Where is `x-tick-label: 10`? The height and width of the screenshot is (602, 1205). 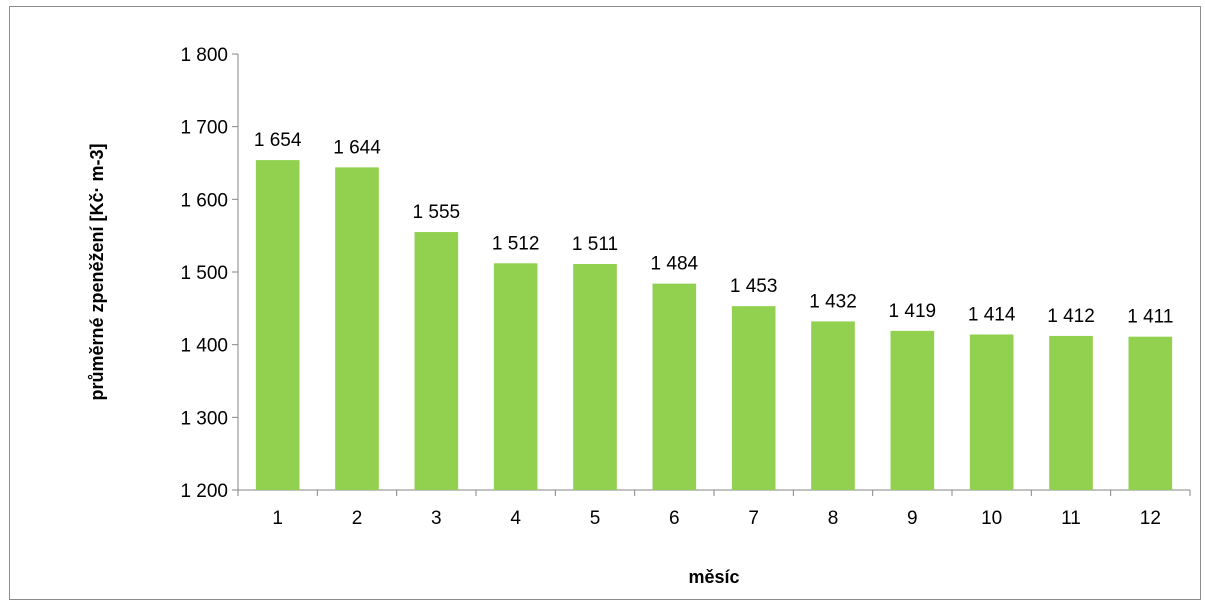
x-tick-label: 10 is located at coordinates (991, 518).